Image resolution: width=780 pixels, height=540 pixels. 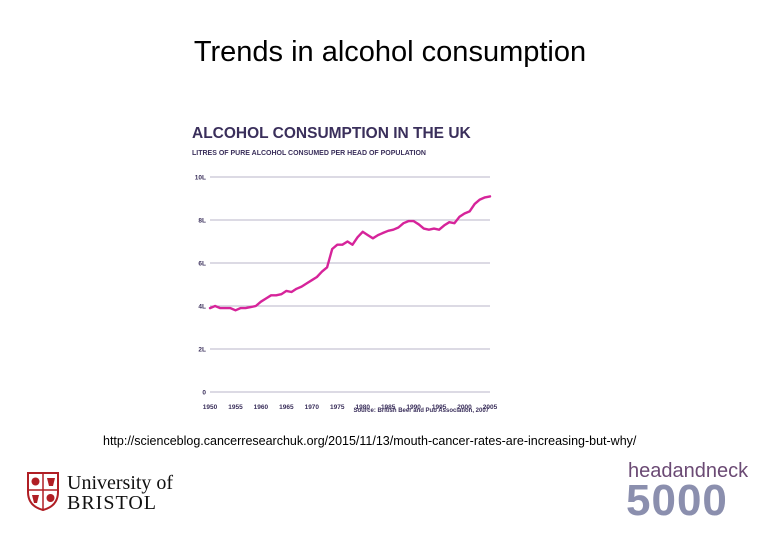 What do you see at coordinates (204, 393) in the screenshot?
I see `y-tick-label: 0` at bounding box center [204, 393].